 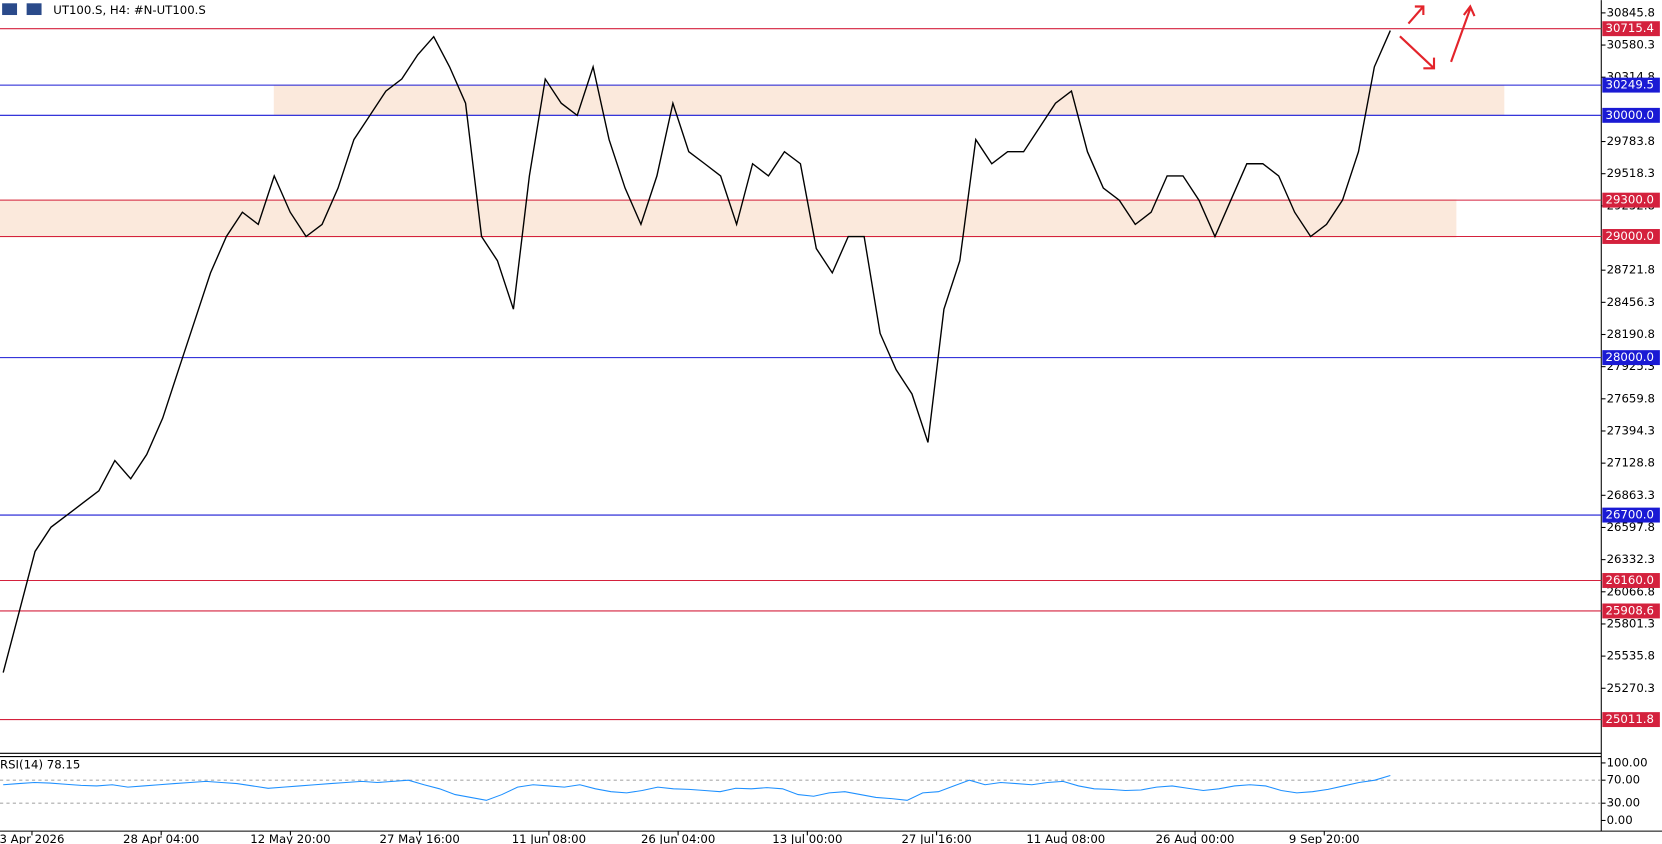 What do you see at coordinates (1631, 45) in the screenshot?
I see `y-tick-label: 30580.3` at bounding box center [1631, 45].